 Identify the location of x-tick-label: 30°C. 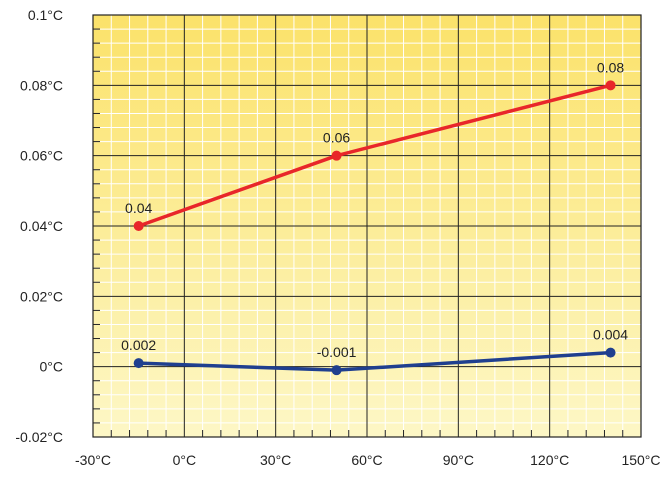
(275, 460).